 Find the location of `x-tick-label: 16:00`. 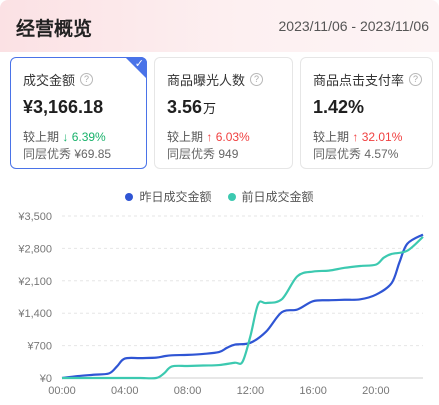

x-tick-label: 16:00 is located at coordinates (313, 391).